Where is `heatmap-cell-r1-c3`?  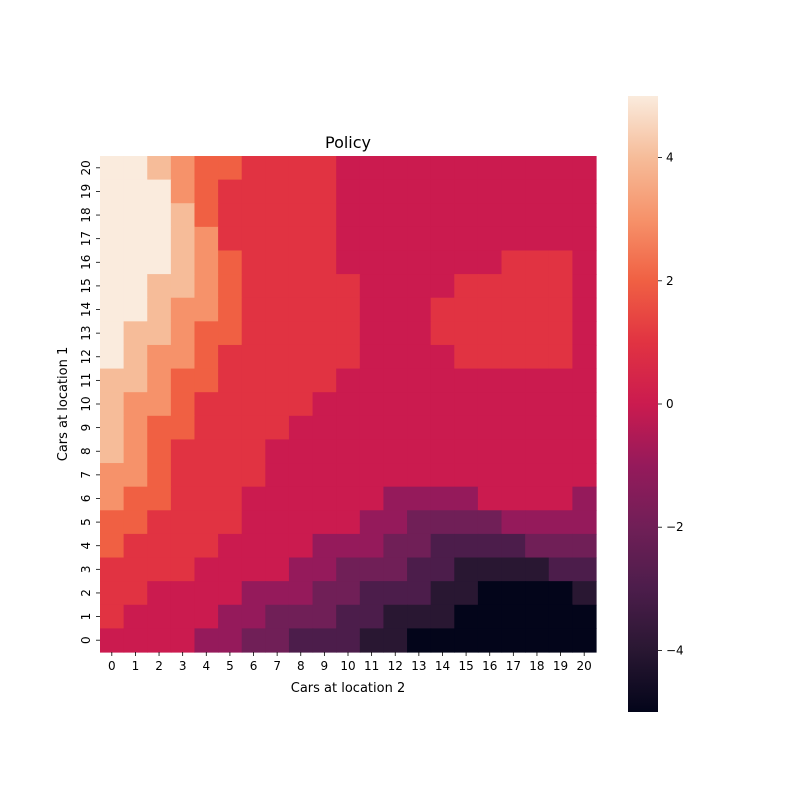
heatmap-cell-r1-c3 is located at coordinates (183, 616).